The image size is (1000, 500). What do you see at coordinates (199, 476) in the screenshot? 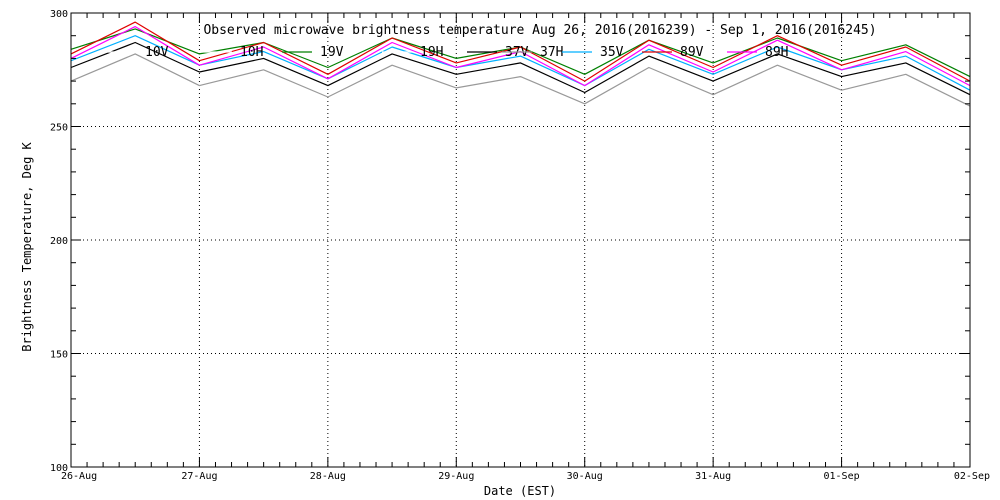
I see `x-tick-label: 27-Aug` at bounding box center [199, 476].